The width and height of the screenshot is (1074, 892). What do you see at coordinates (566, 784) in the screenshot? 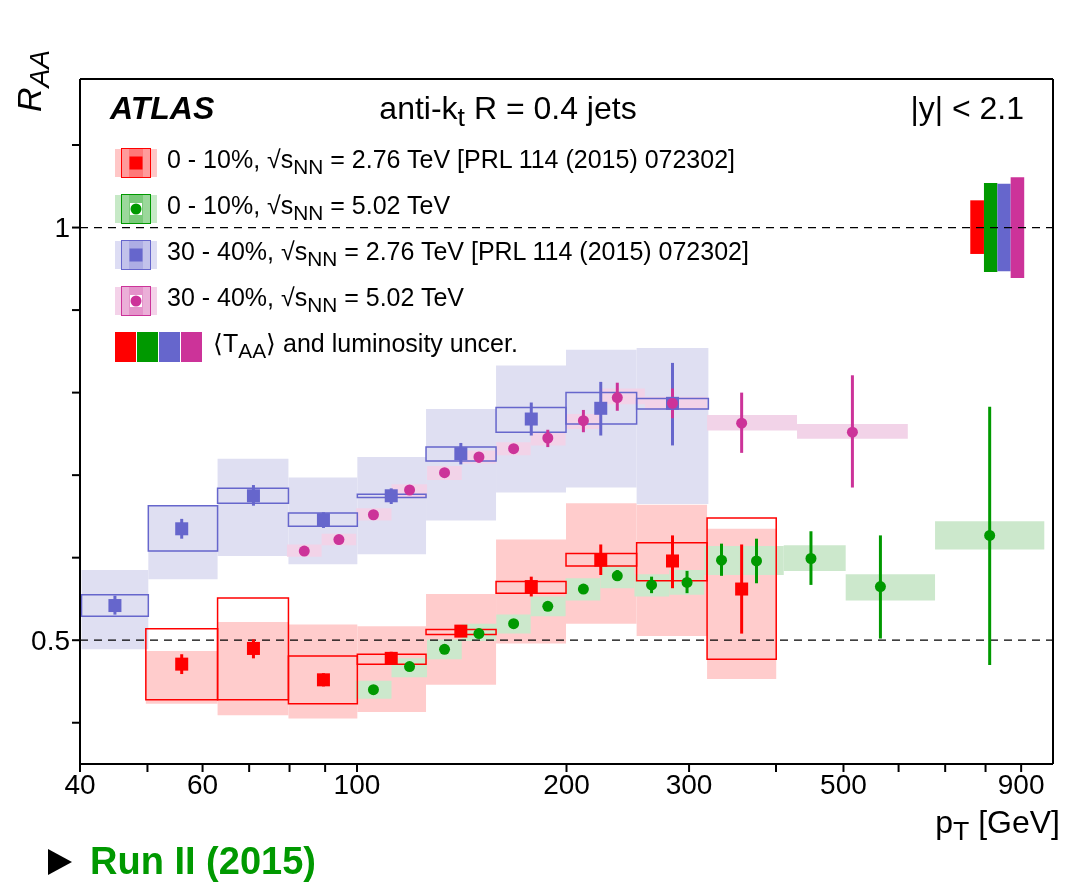
I see `x-tick-label: 200` at bounding box center [566, 784].